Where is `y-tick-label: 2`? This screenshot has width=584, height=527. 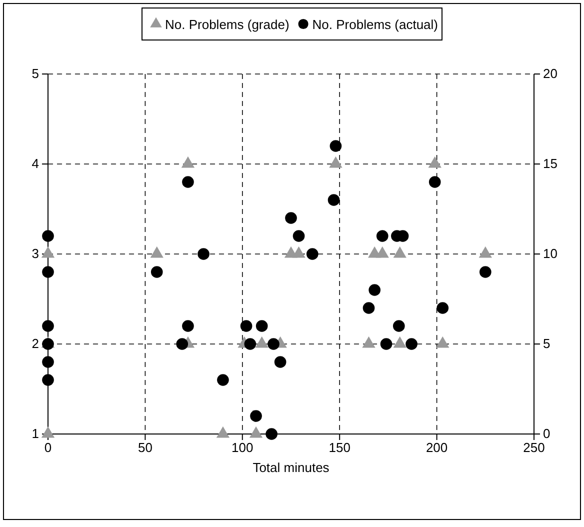 y-tick-label: 2 is located at coordinates (35, 344).